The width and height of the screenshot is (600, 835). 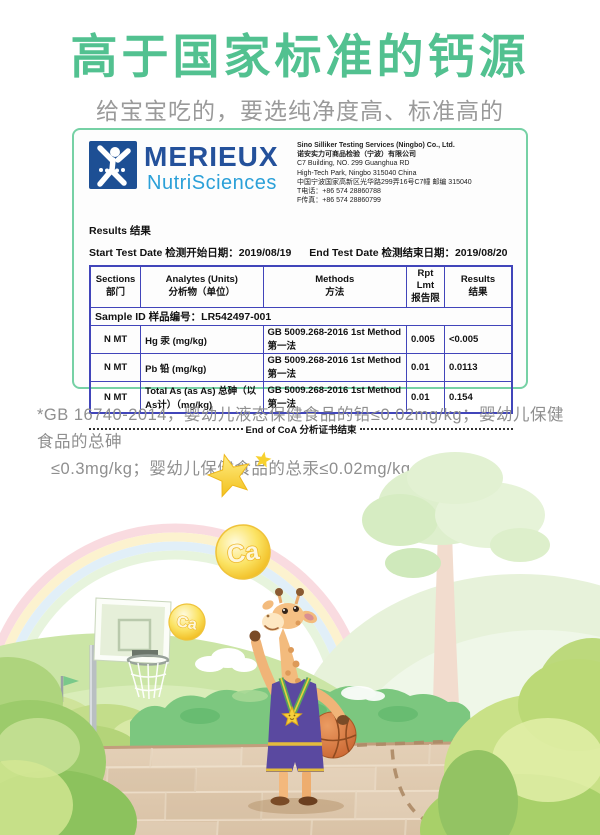 What do you see at coordinates (228, 475) in the screenshot?
I see `star-icon-large` at bounding box center [228, 475].